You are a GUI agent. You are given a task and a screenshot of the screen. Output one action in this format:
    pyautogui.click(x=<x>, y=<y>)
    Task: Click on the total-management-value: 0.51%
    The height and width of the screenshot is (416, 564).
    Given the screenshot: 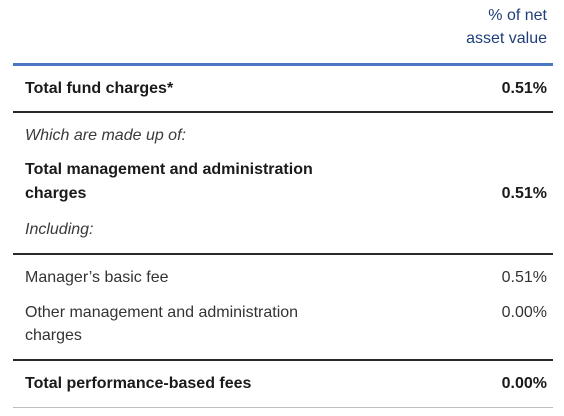 What is the action you would take?
    pyautogui.click(x=524, y=193)
    